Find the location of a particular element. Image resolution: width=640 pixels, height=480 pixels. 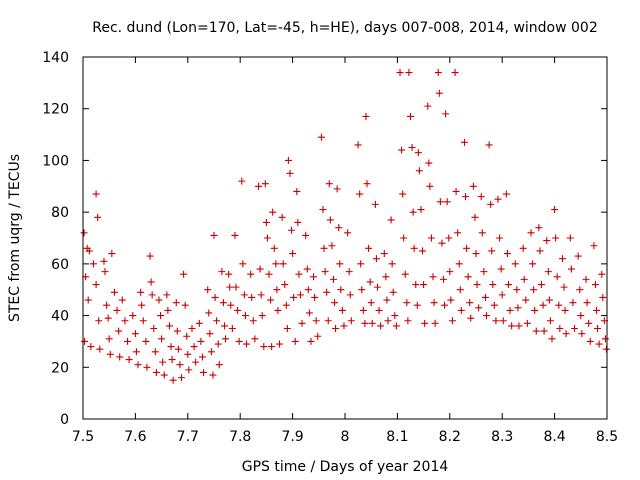

x-tick-label: 8.1 is located at coordinates (397, 437).